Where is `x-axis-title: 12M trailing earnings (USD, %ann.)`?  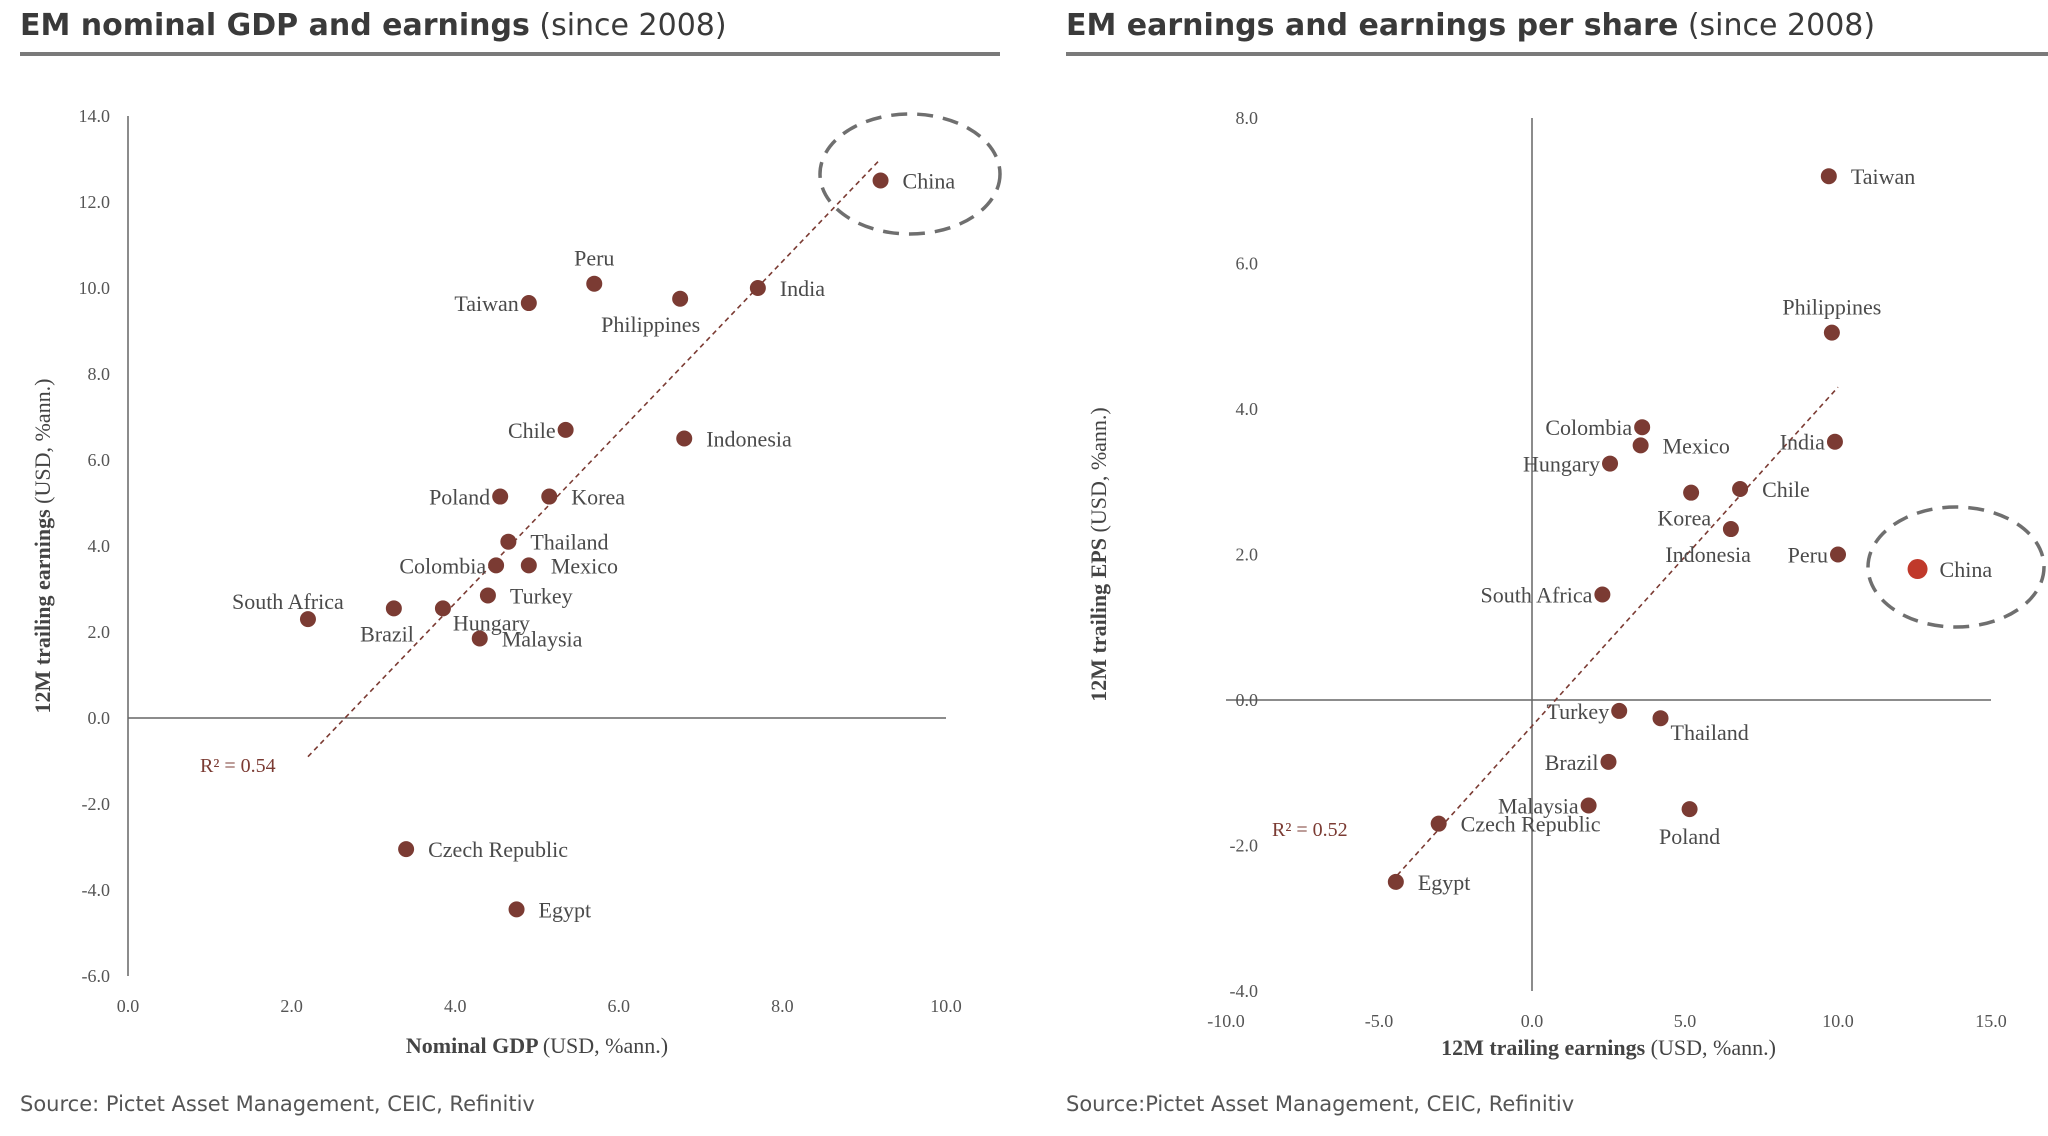
x-axis-title: 12M trailing earnings (USD, %ann.) is located at coordinates (1608, 1047).